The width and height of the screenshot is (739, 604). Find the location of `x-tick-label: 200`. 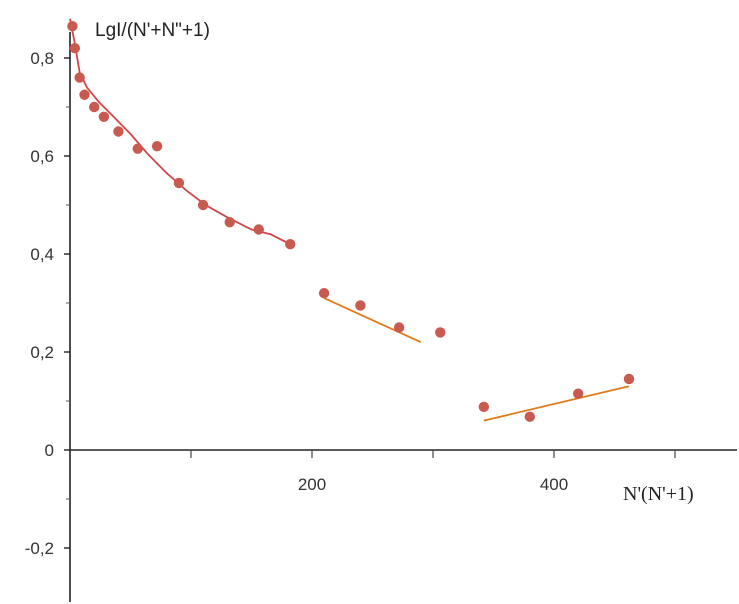

x-tick-label: 200 is located at coordinates (312, 484).